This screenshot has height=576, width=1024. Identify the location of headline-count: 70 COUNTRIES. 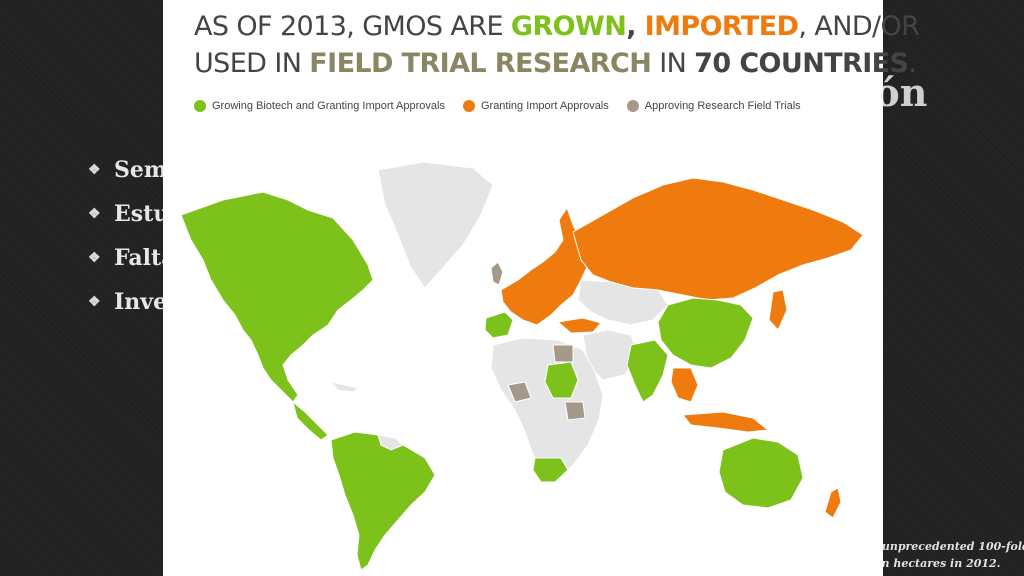
(801, 63).